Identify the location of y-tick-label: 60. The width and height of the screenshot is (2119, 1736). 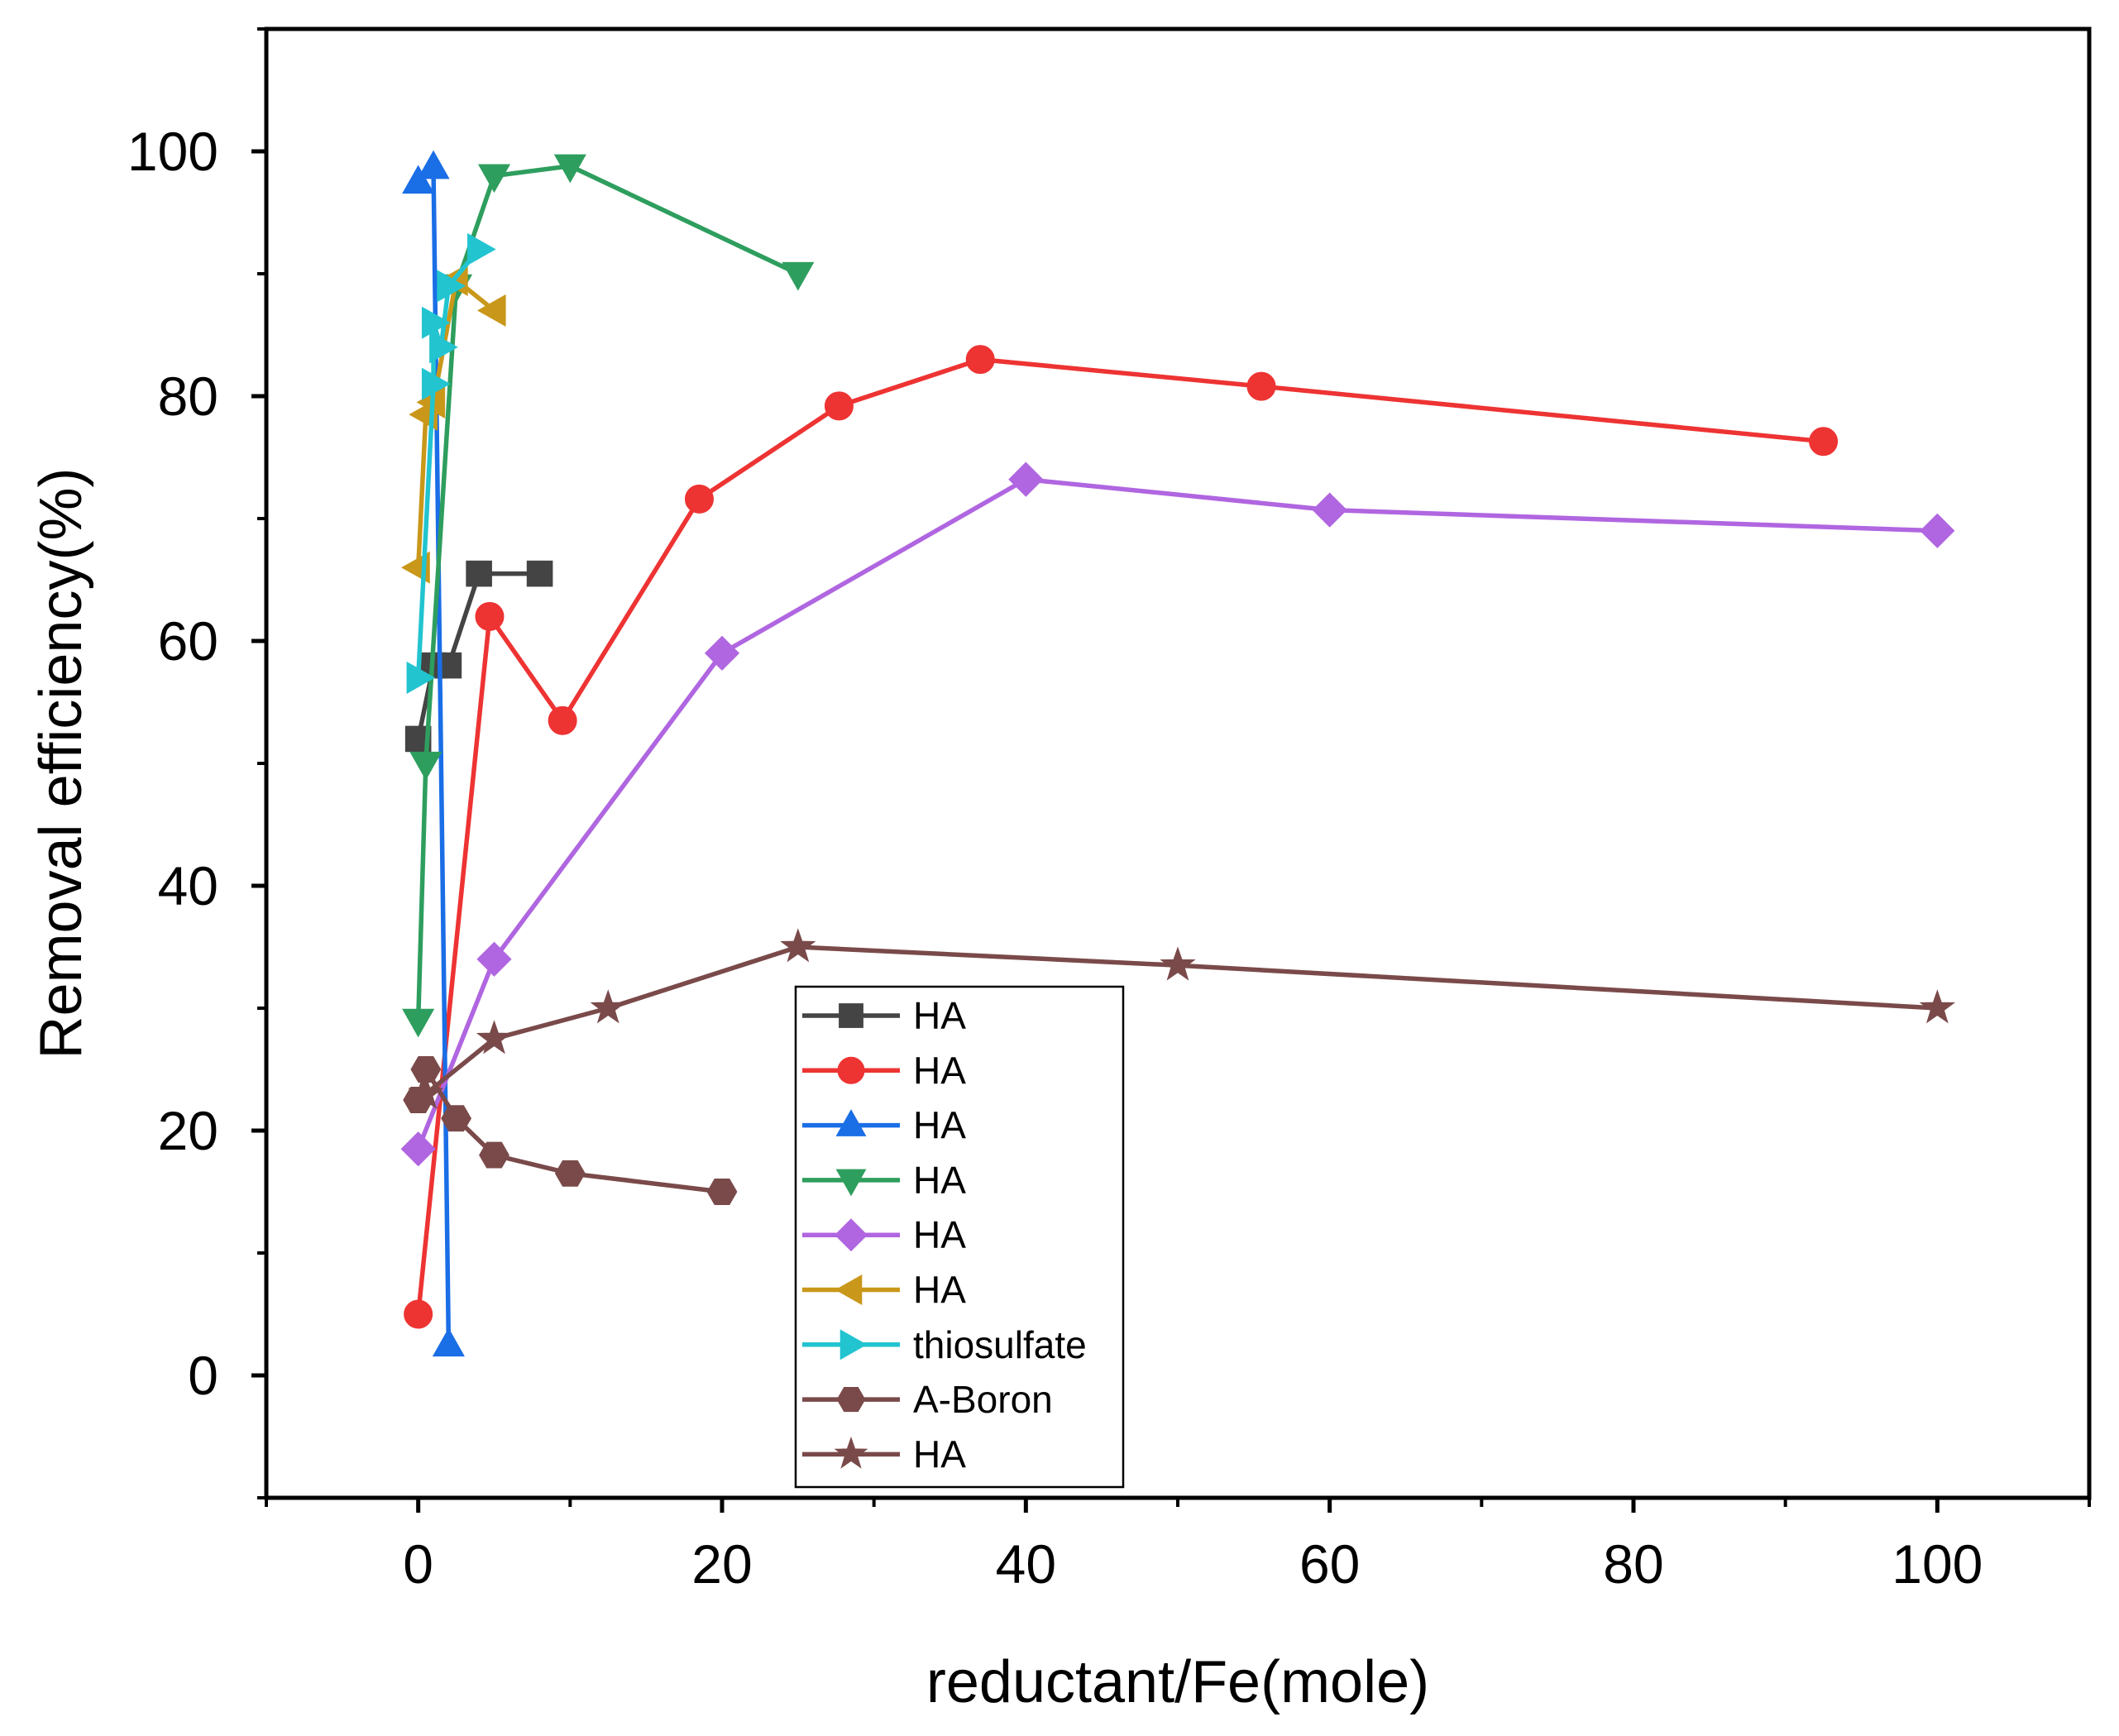
(188, 641).